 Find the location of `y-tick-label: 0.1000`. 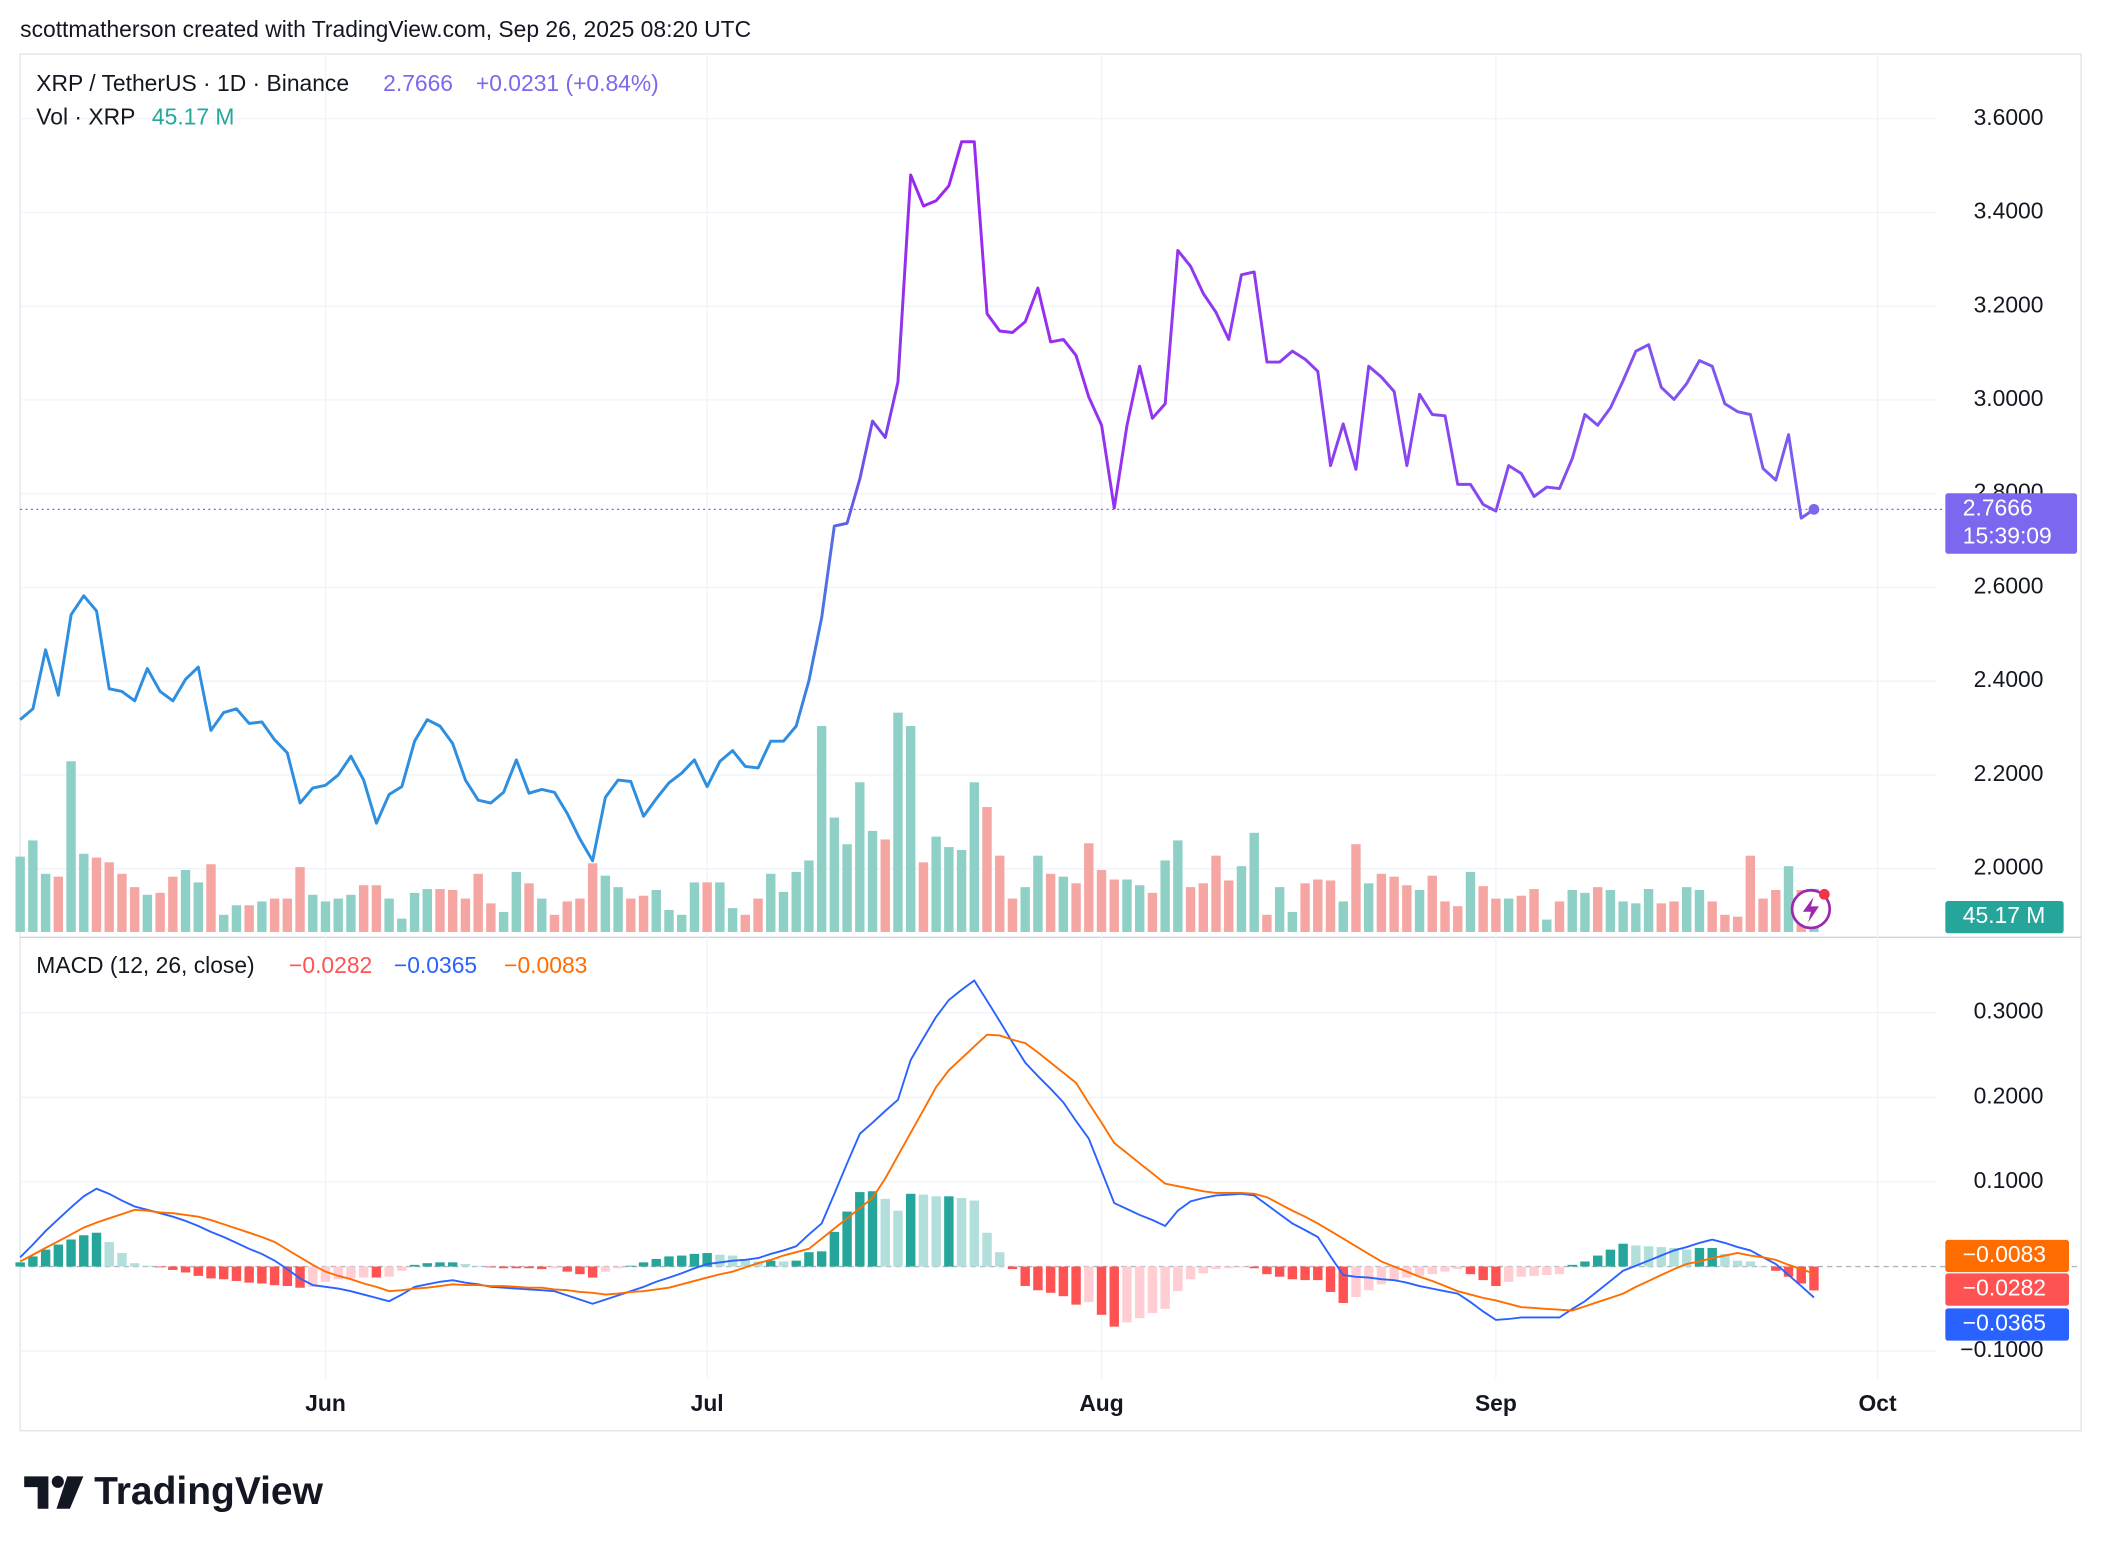

y-tick-label: 0.1000 is located at coordinates (2009, 1180).